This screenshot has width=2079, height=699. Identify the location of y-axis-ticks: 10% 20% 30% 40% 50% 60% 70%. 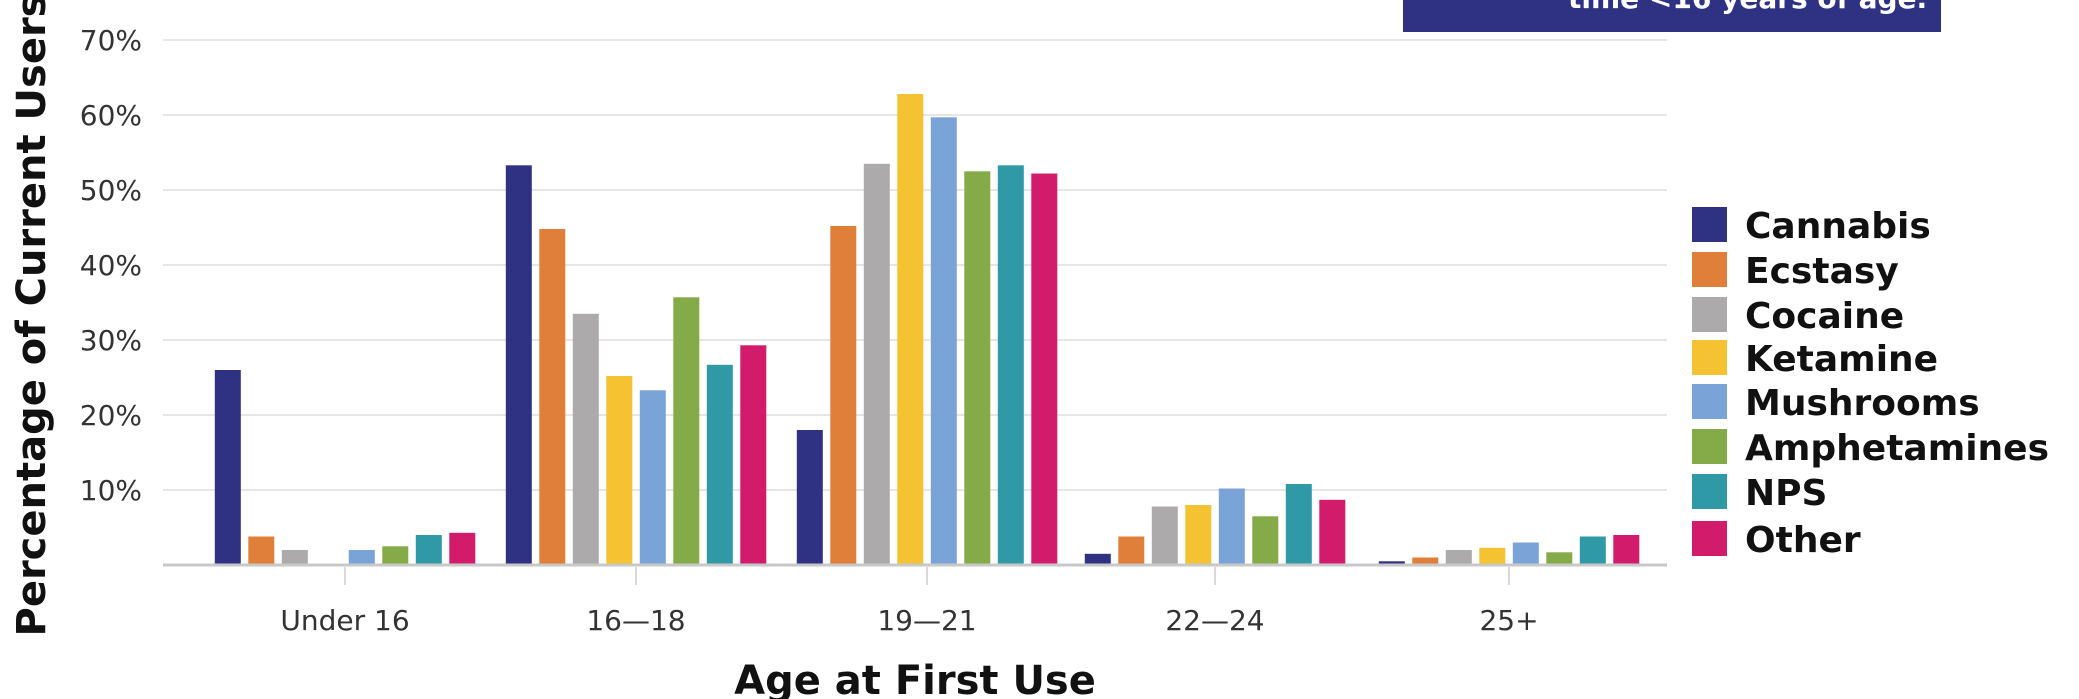
(111, 265).